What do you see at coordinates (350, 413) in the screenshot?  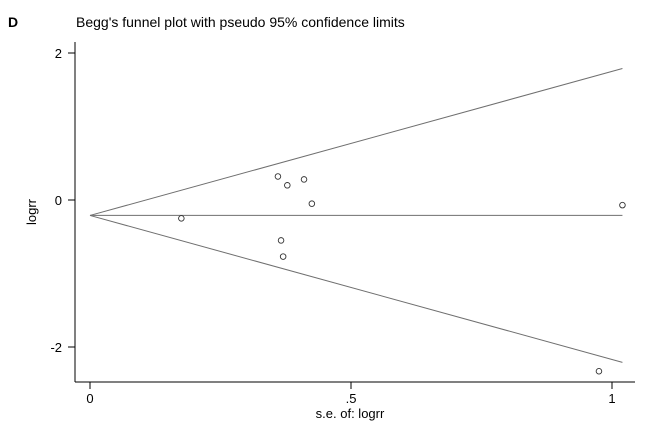 I see `x-axis-title: s.e. of: logrr` at bounding box center [350, 413].